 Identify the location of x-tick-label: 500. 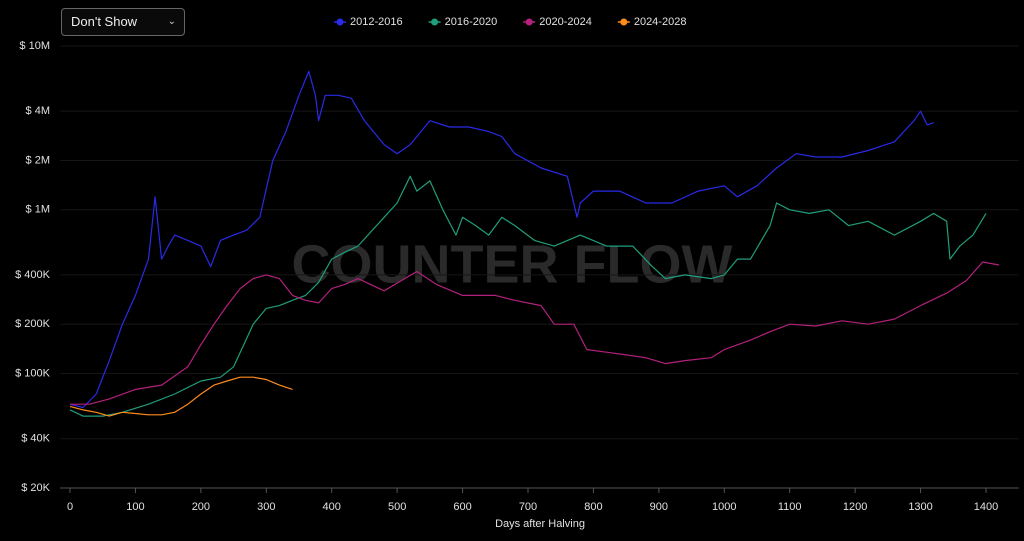
(397, 507).